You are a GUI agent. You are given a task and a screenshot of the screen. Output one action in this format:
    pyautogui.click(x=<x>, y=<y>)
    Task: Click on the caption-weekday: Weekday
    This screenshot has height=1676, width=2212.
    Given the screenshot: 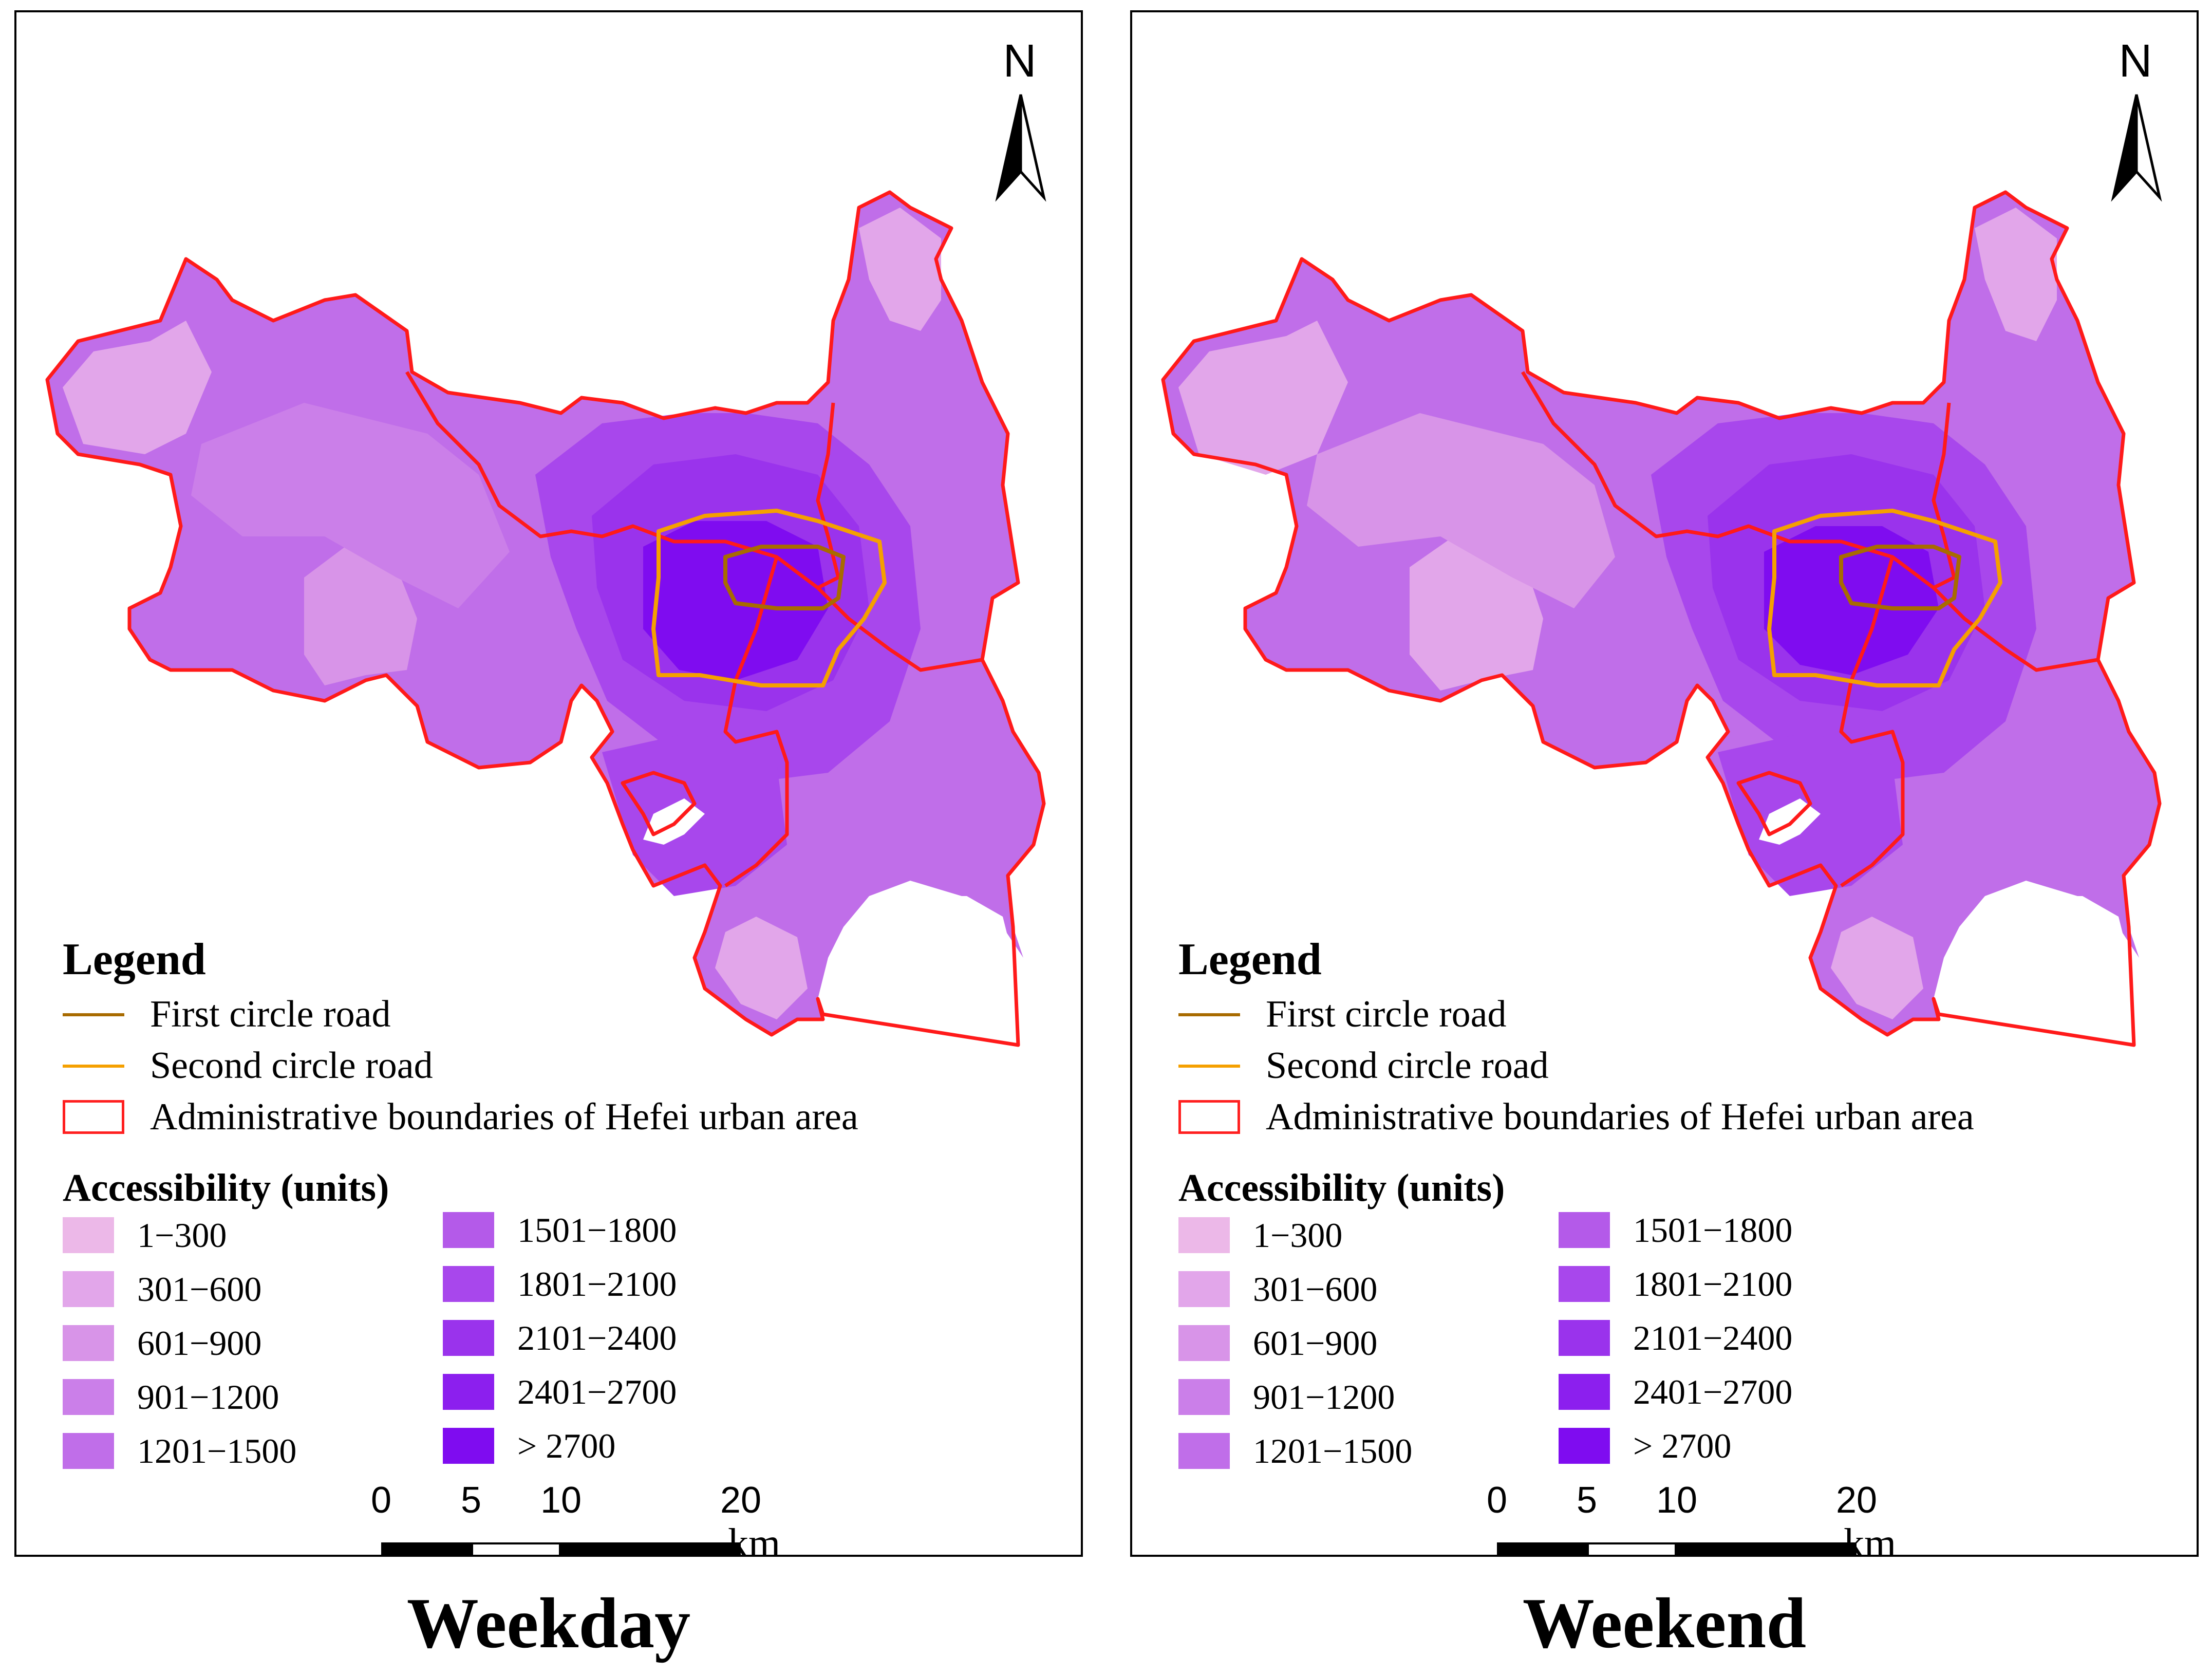 What is the action you would take?
    pyautogui.click(x=548, y=1623)
    